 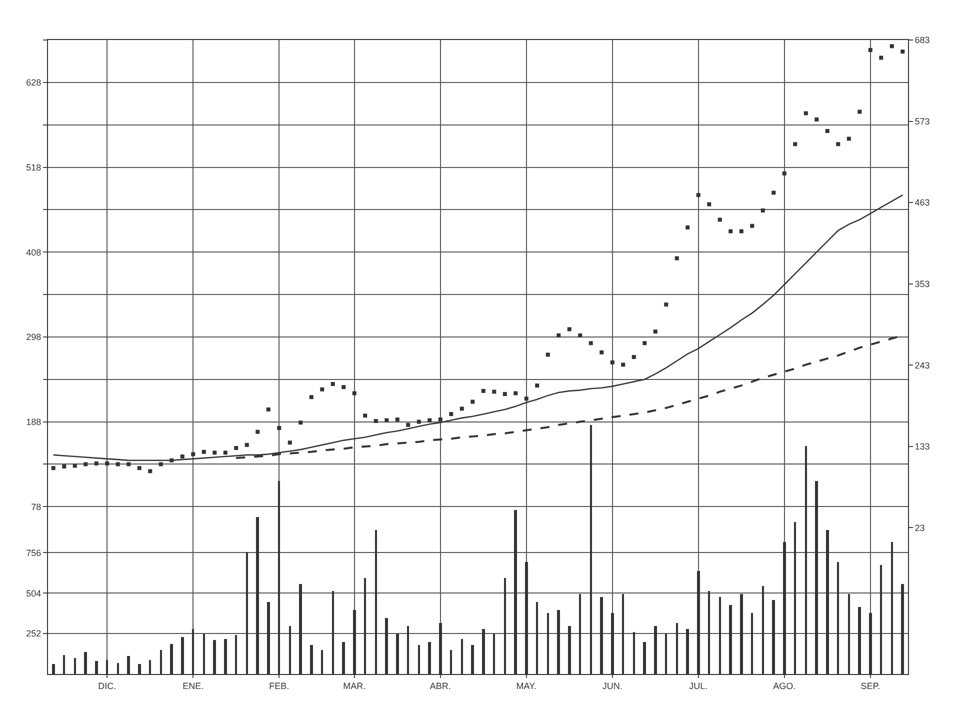 What do you see at coordinates (922, 447) in the screenshot?
I see `y3-tick-label: 133` at bounding box center [922, 447].